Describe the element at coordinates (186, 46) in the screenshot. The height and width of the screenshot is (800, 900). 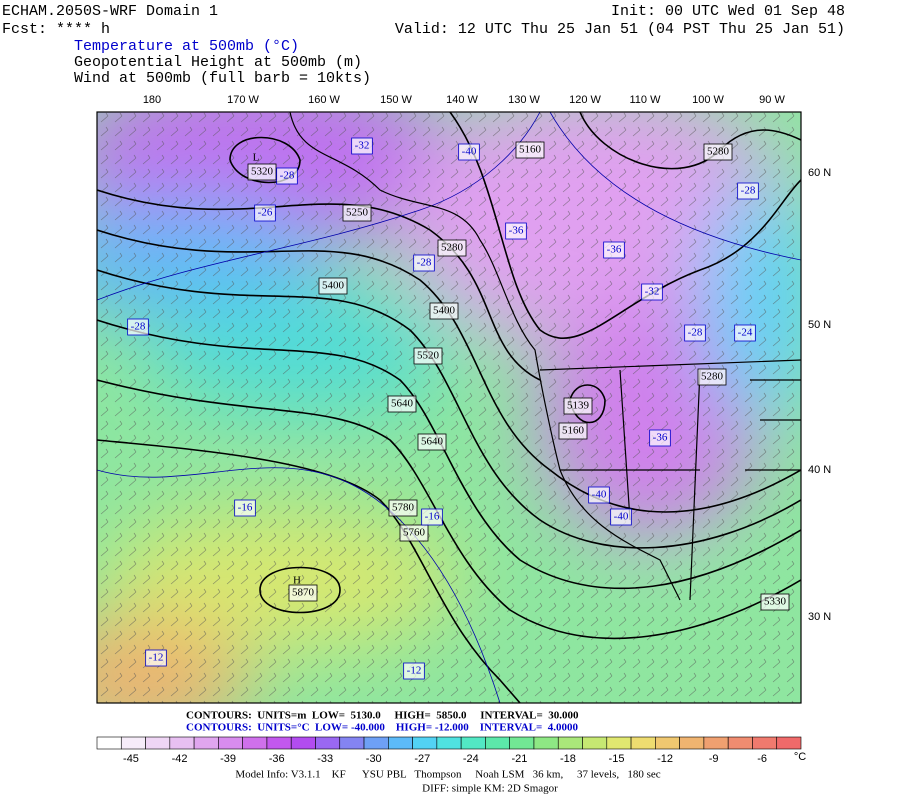
I see `field-label: Temperature at 500mb (°C)` at that location.